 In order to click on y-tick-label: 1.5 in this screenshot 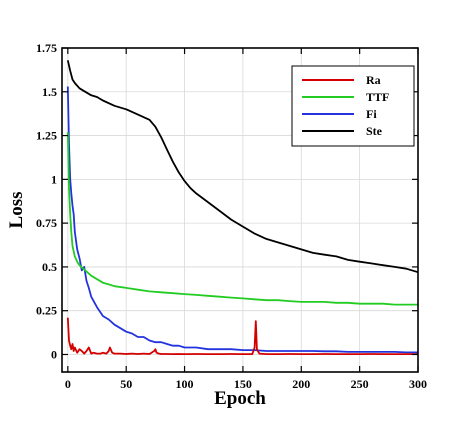, I will do `click(49, 92)`.